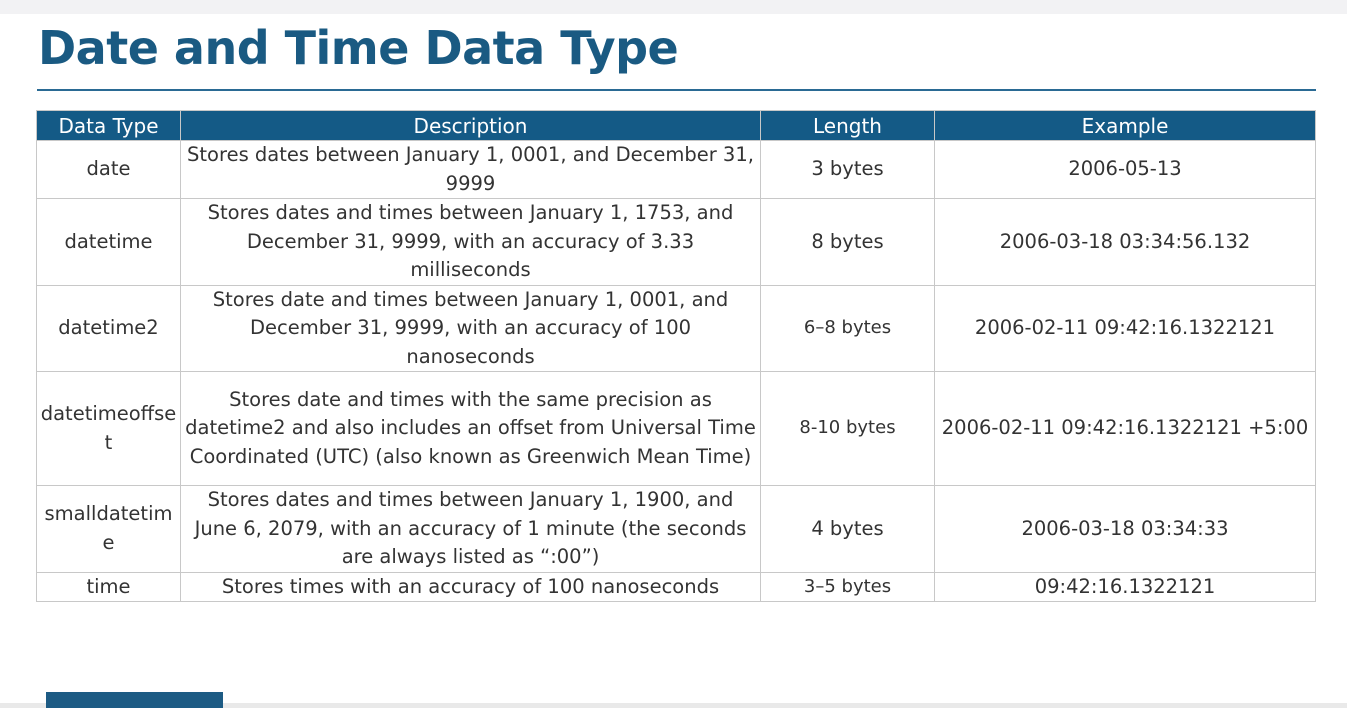  I want to click on cell-length: 8 bytes, so click(847, 242).